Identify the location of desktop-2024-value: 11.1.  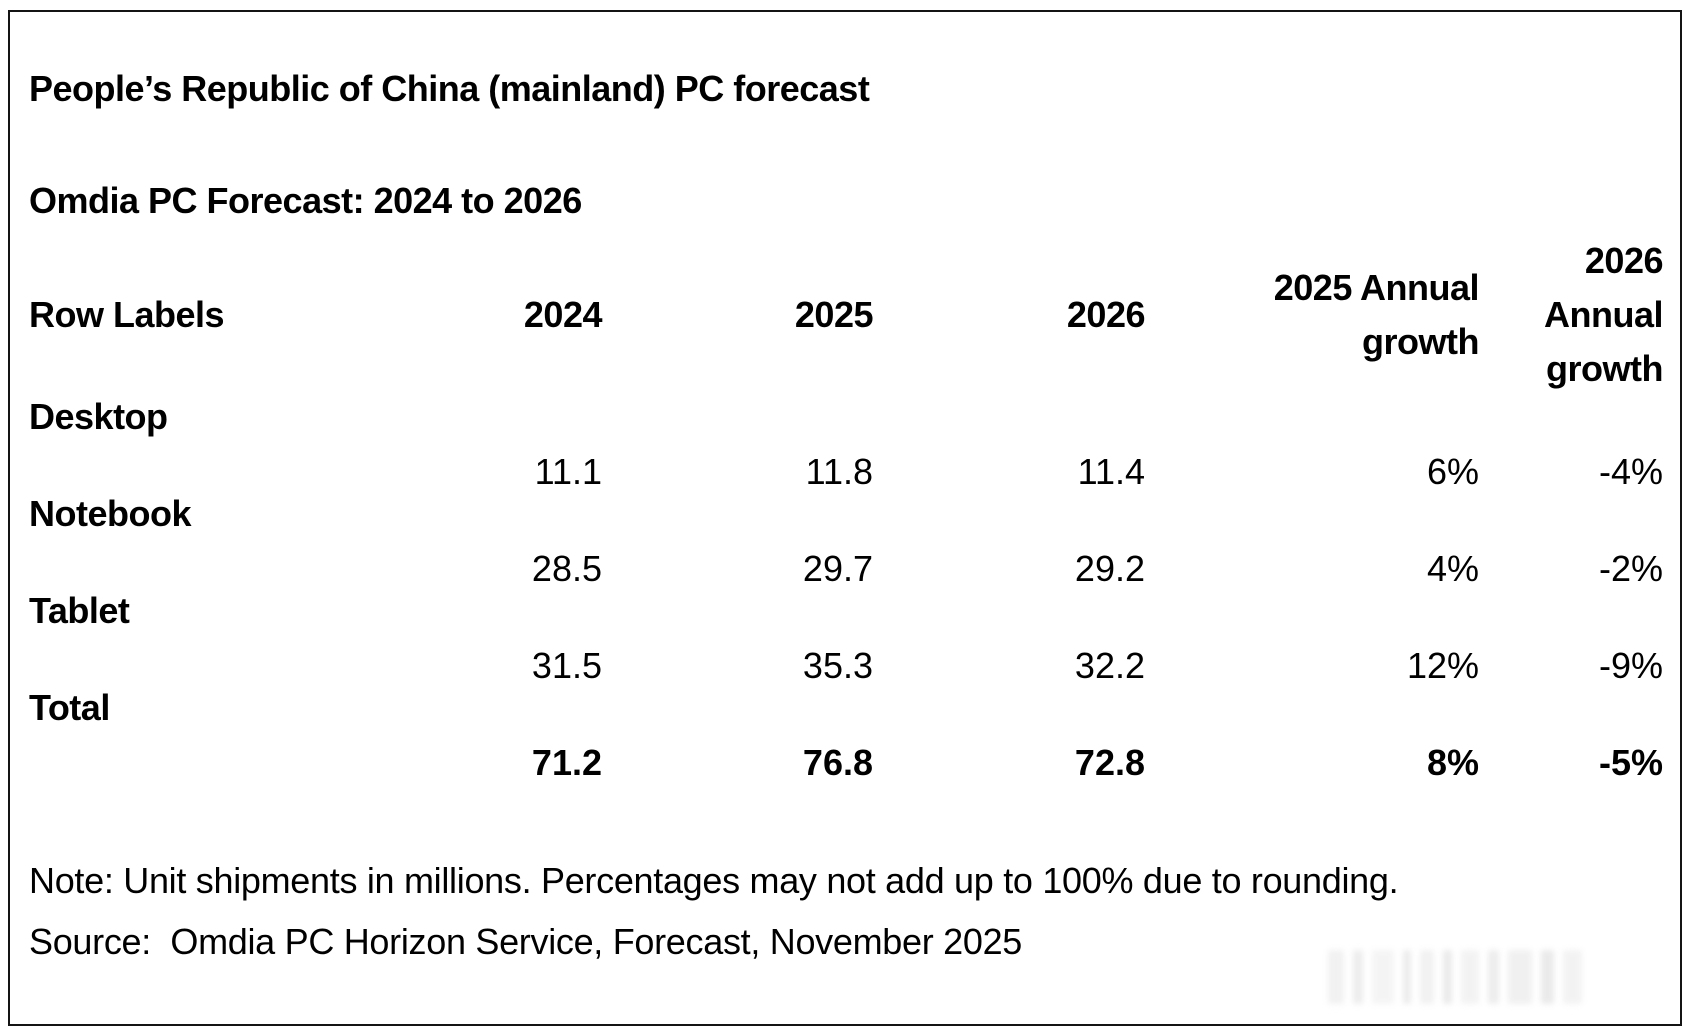
(568, 471).